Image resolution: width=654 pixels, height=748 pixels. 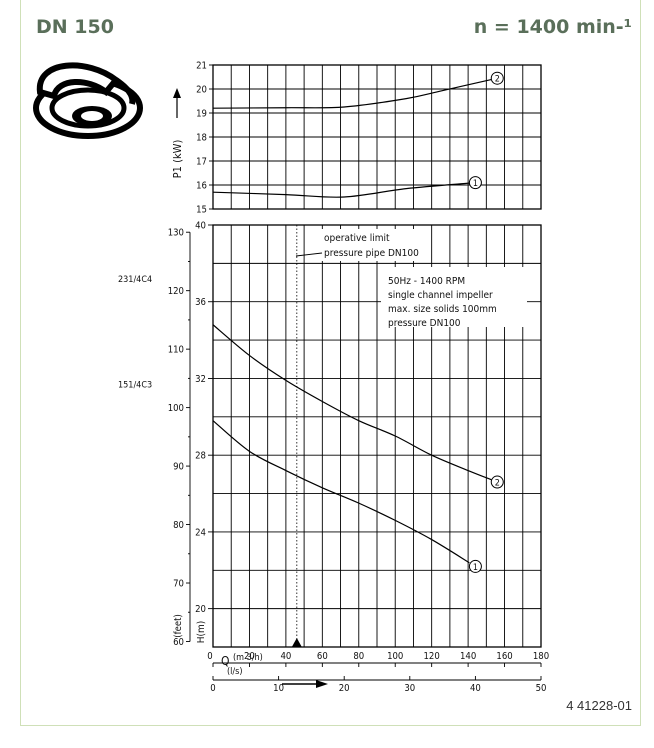 What do you see at coordinates (358, 656) in the screenshot?
I see `m3h-tick-label: 80` at bounding box center [358, 656].